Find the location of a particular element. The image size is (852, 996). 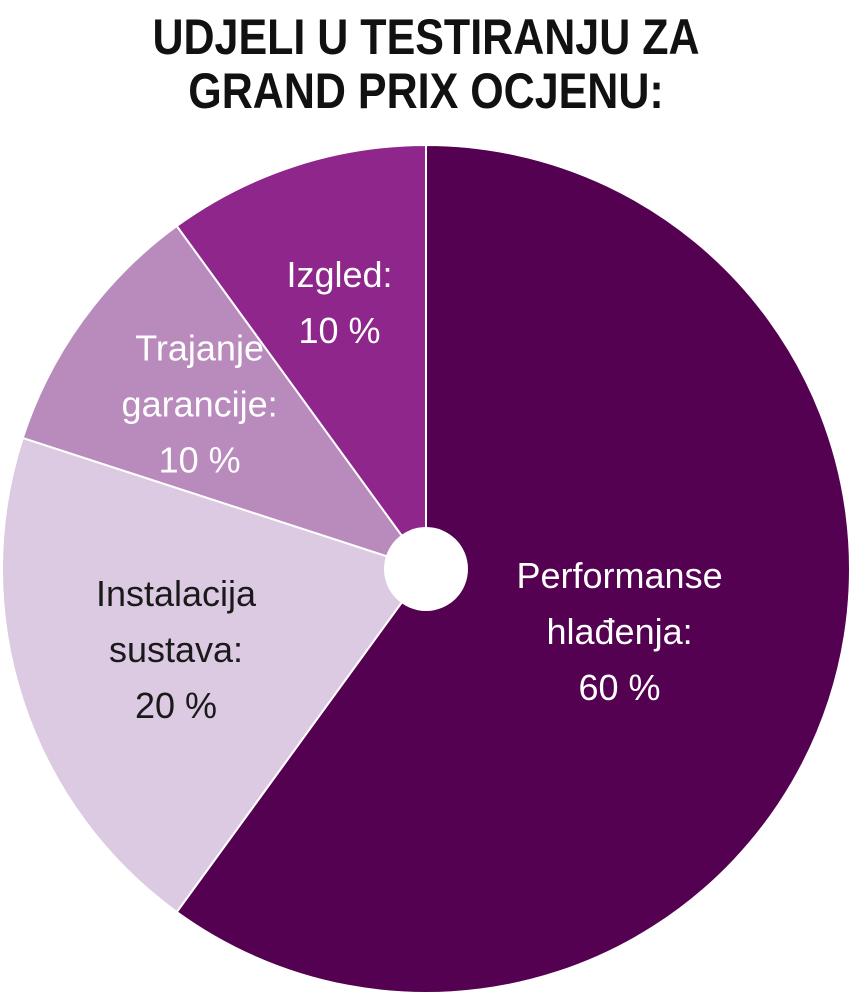

pie-slice-label: Trajanje garancije: 10 % is located at coordinates (200, 404).